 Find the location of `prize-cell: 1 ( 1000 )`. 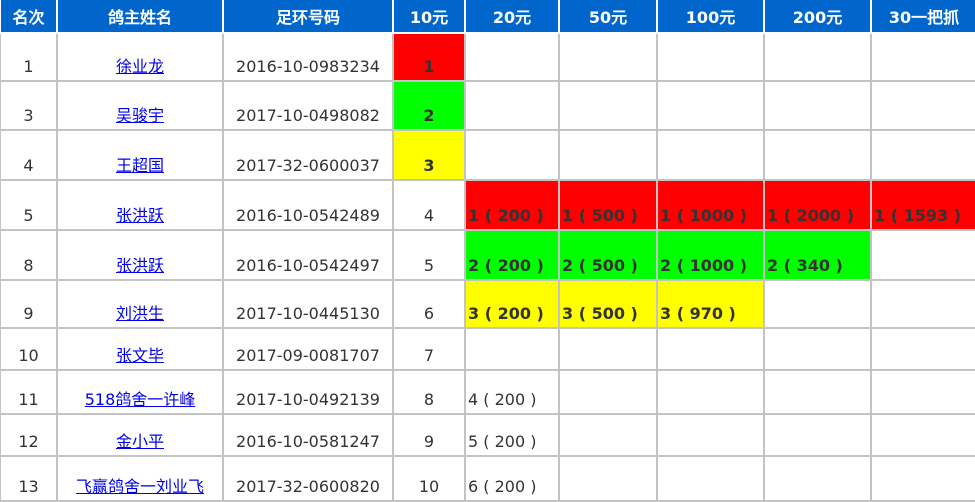

prize-cell: 1 ( 1000 ) is located at coordinates (710, 205).